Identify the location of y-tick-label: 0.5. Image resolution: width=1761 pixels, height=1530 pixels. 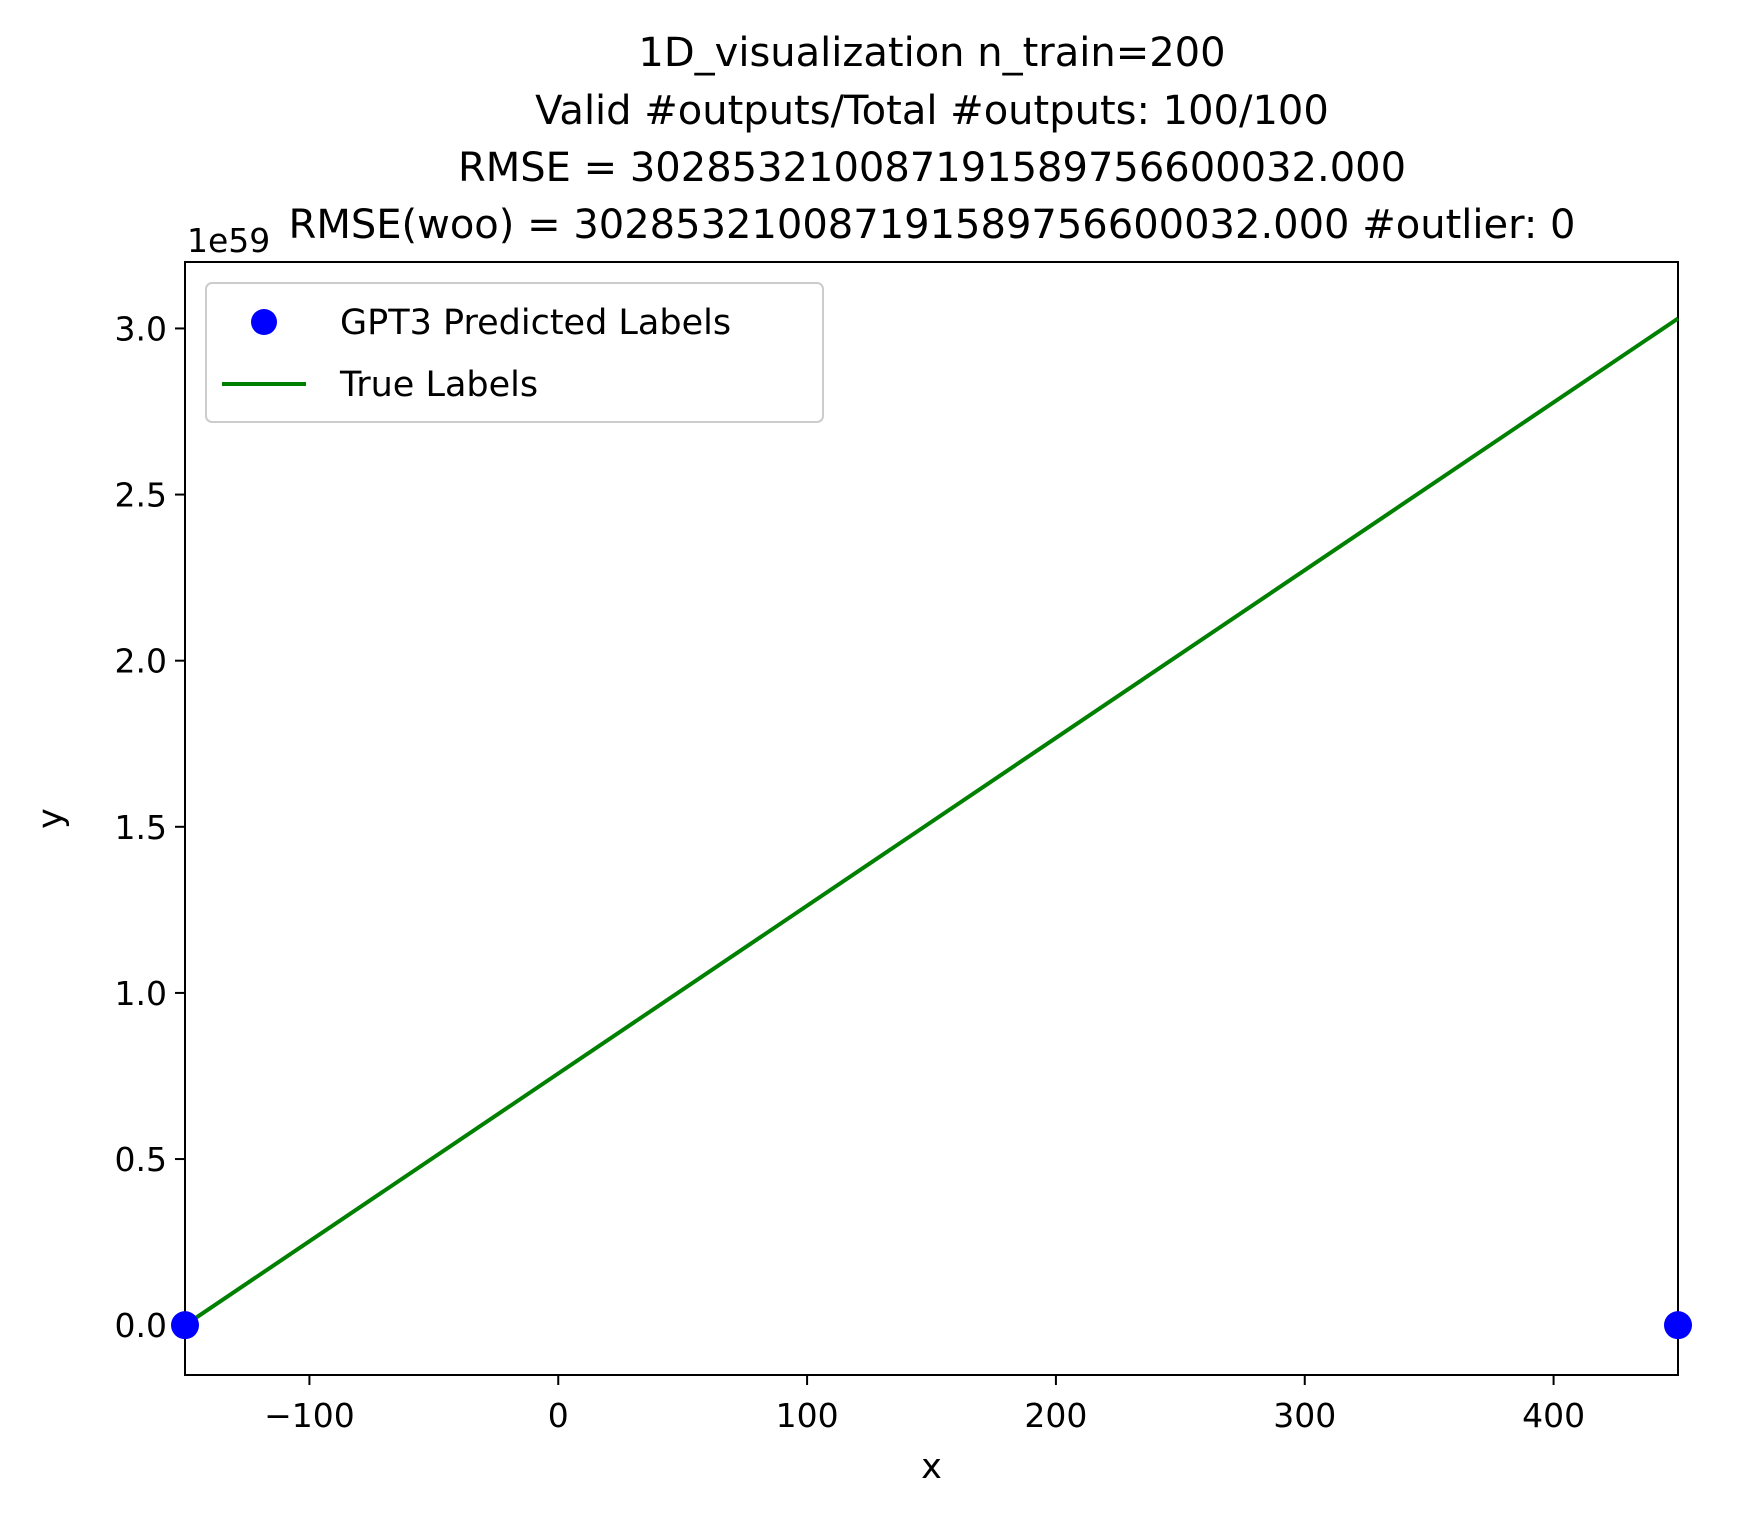
(141, 1159).